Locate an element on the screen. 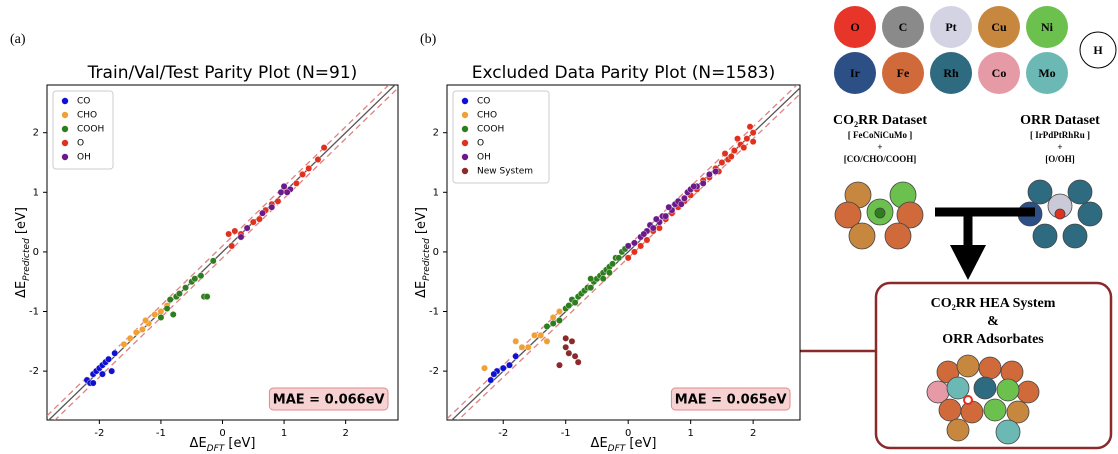 This screenshot has width=1118, height=454. y-tick-label: 1 is located at coordinates (36, 192).